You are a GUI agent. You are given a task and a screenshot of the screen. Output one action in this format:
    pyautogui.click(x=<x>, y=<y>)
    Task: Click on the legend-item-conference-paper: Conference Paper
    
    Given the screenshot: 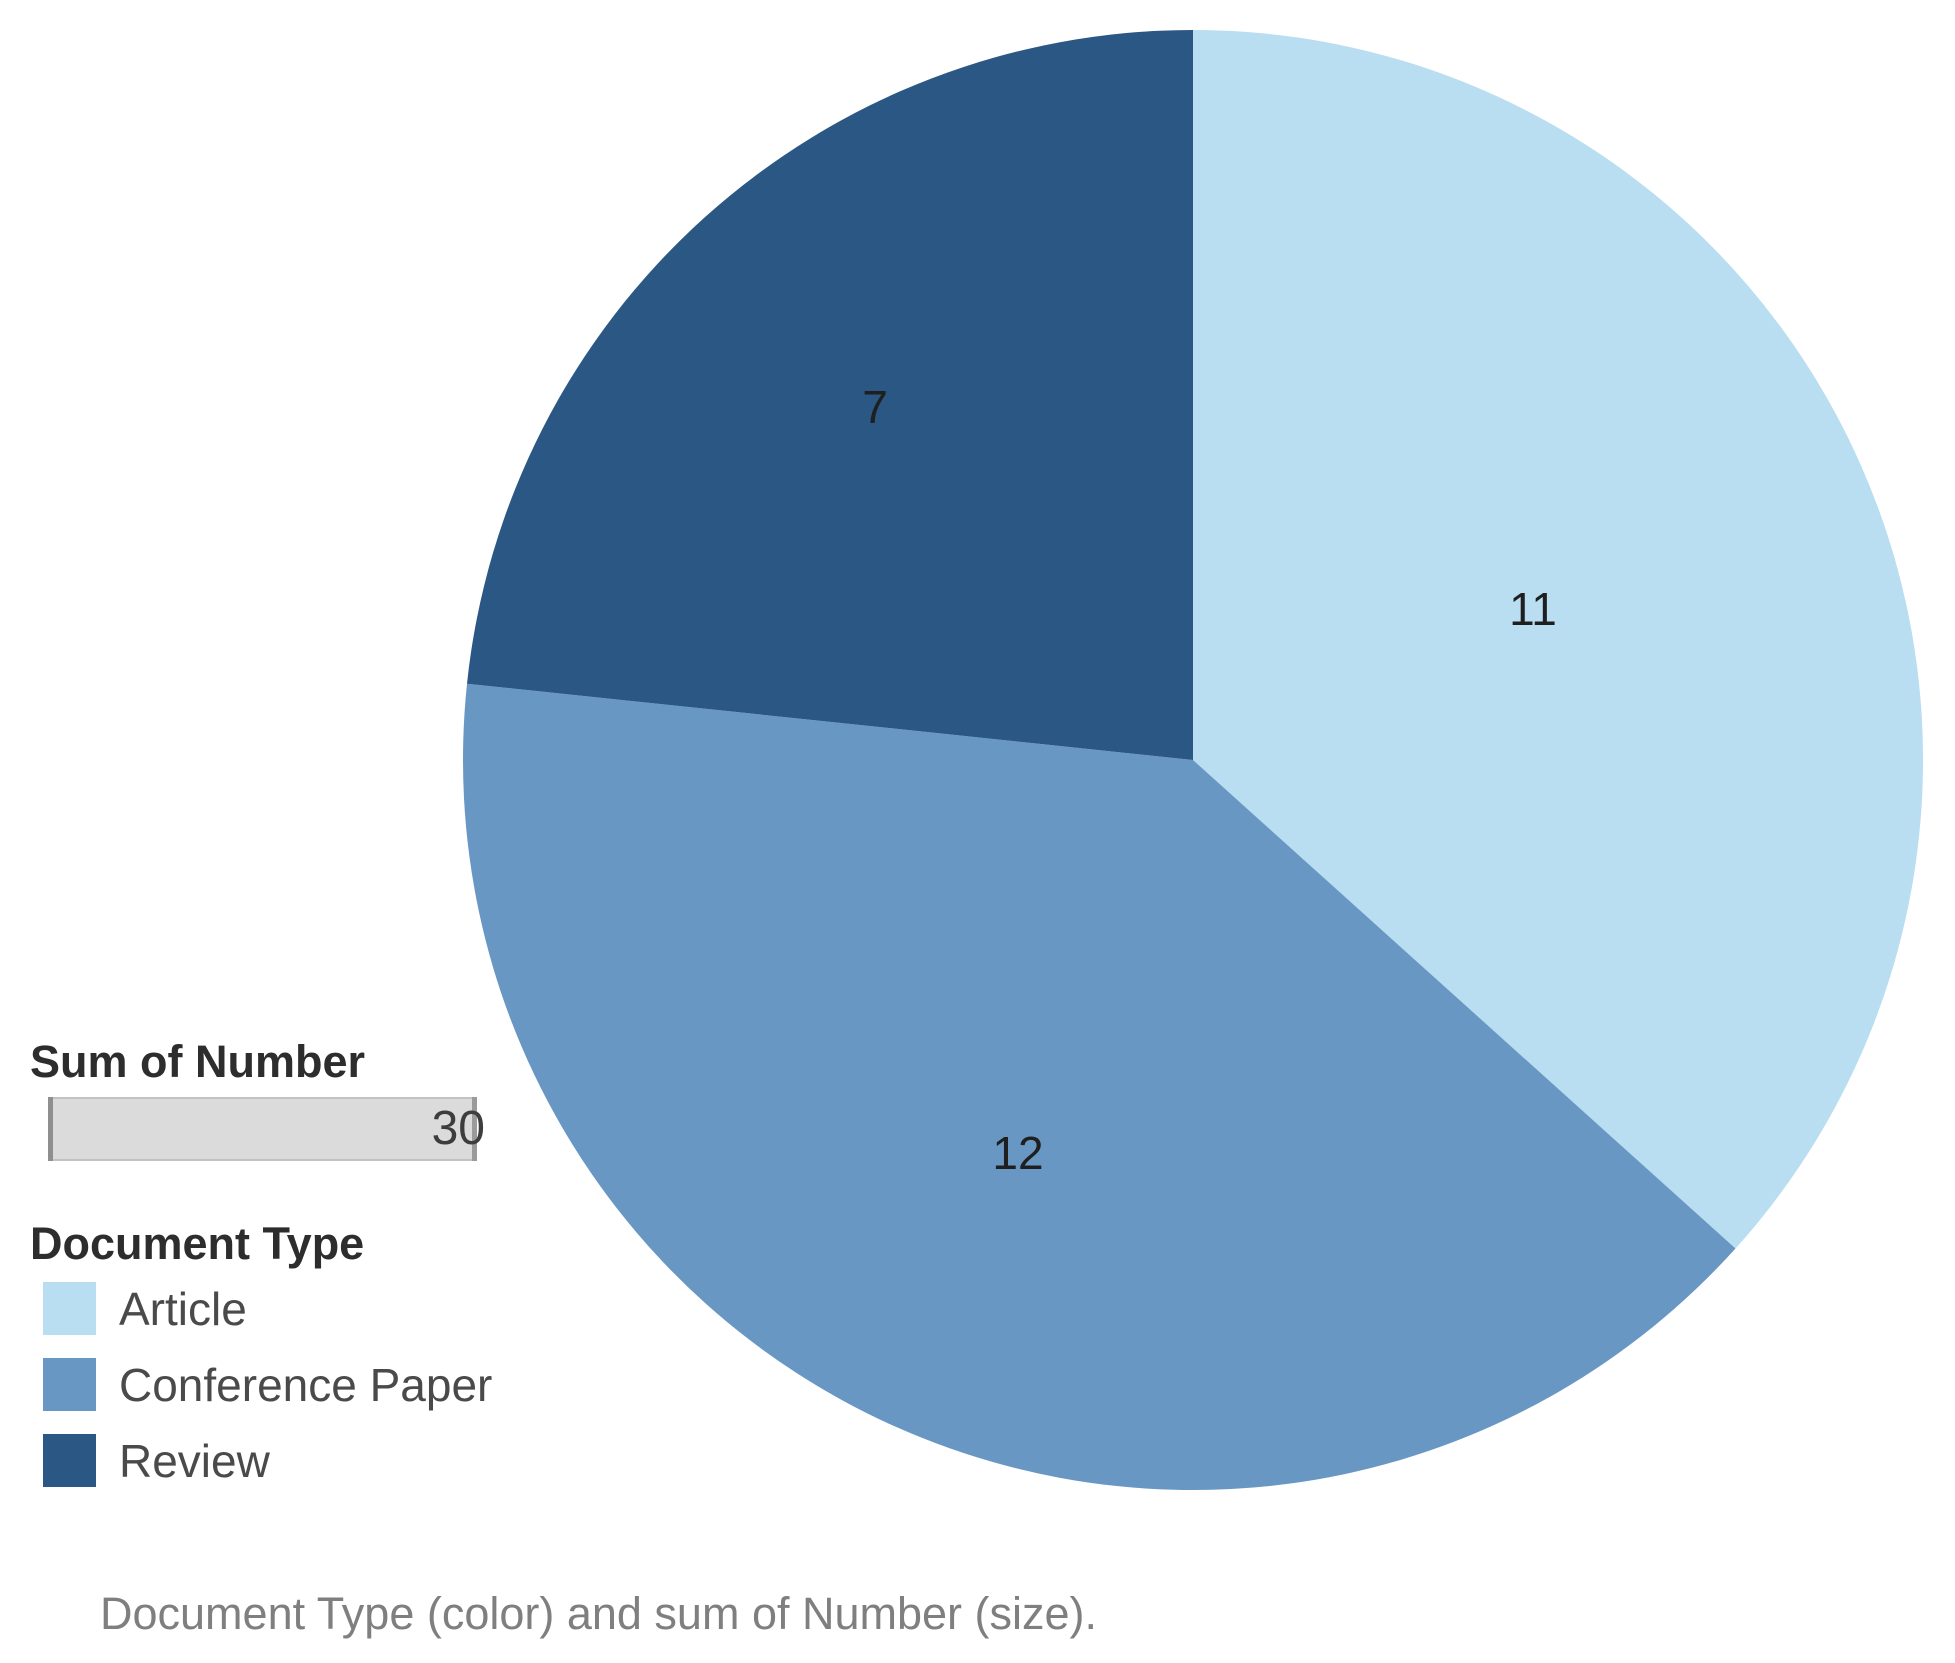 What is the action you would take?
    pyautogui.click(x=267, y=1384)
    